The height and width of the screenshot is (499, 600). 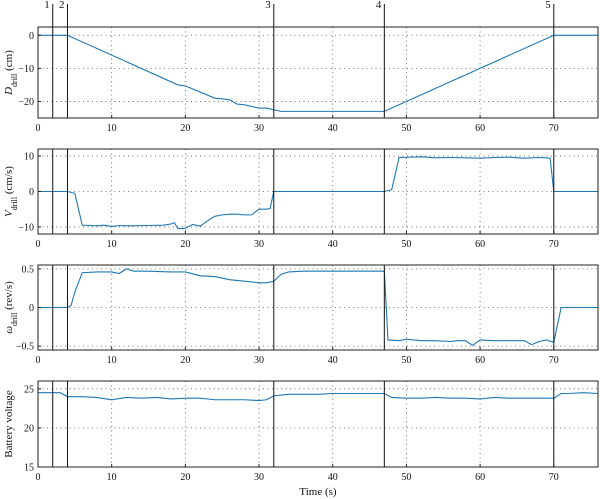 I want to click on y-axis-label-unit: (rev/s), so click(x=9, y=297).